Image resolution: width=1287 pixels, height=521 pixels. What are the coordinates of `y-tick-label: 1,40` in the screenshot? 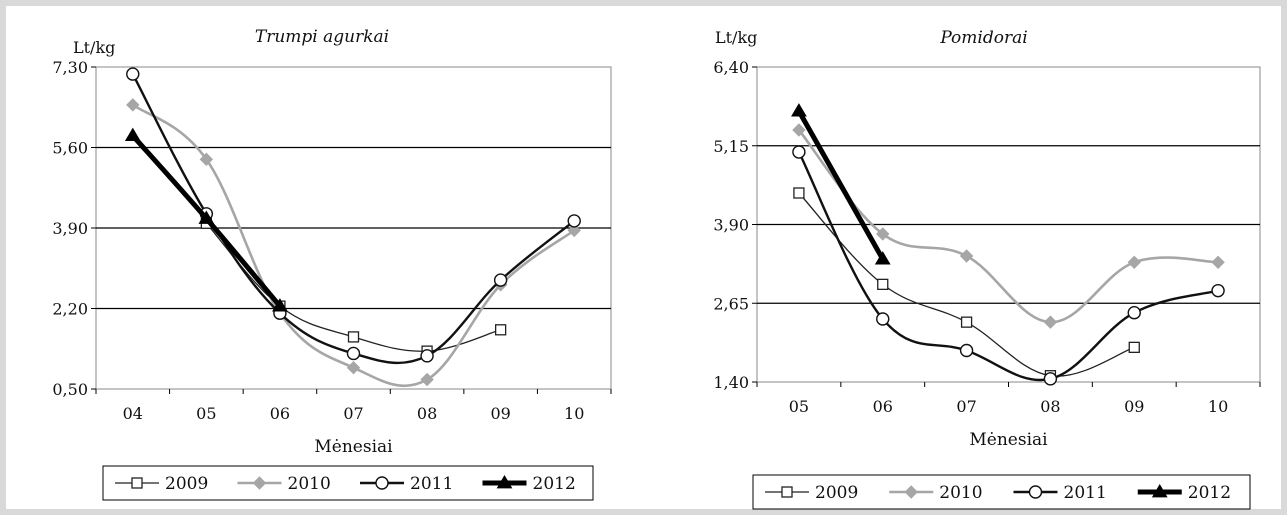 It's located at (731, 382).